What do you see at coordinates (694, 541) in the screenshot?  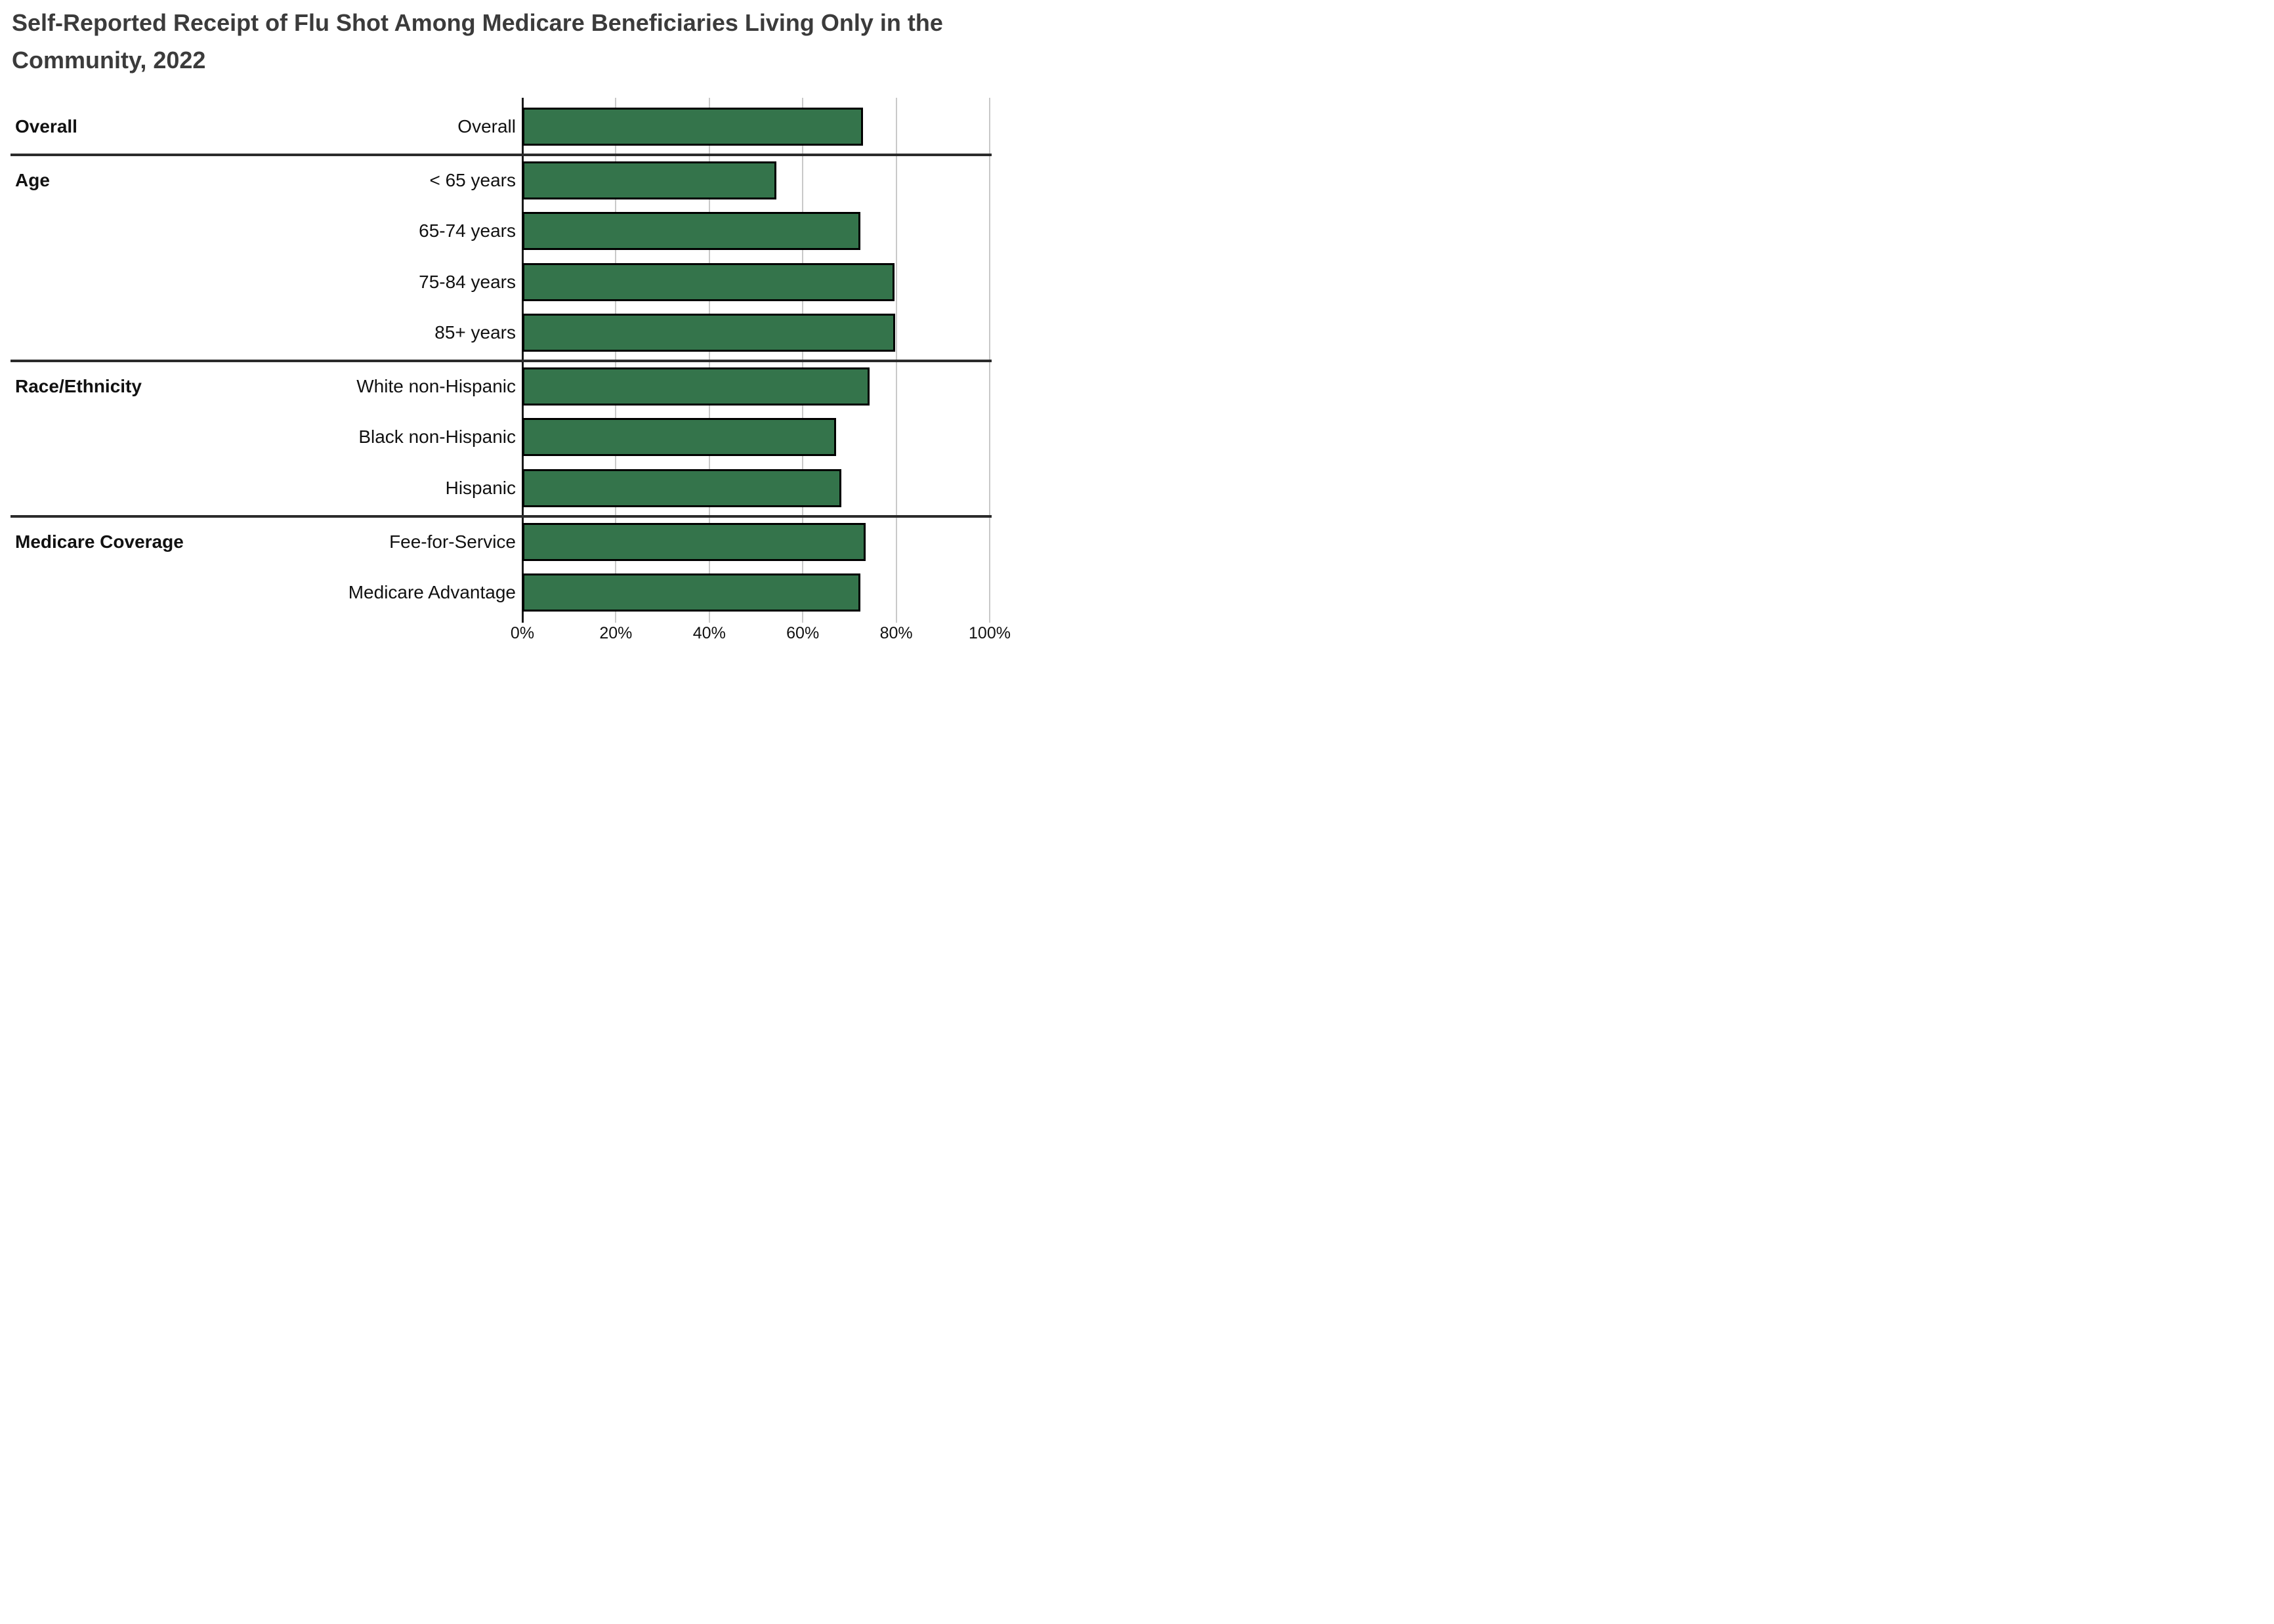 I see `bar-fee-for-service` at bounding box center [694, 541].